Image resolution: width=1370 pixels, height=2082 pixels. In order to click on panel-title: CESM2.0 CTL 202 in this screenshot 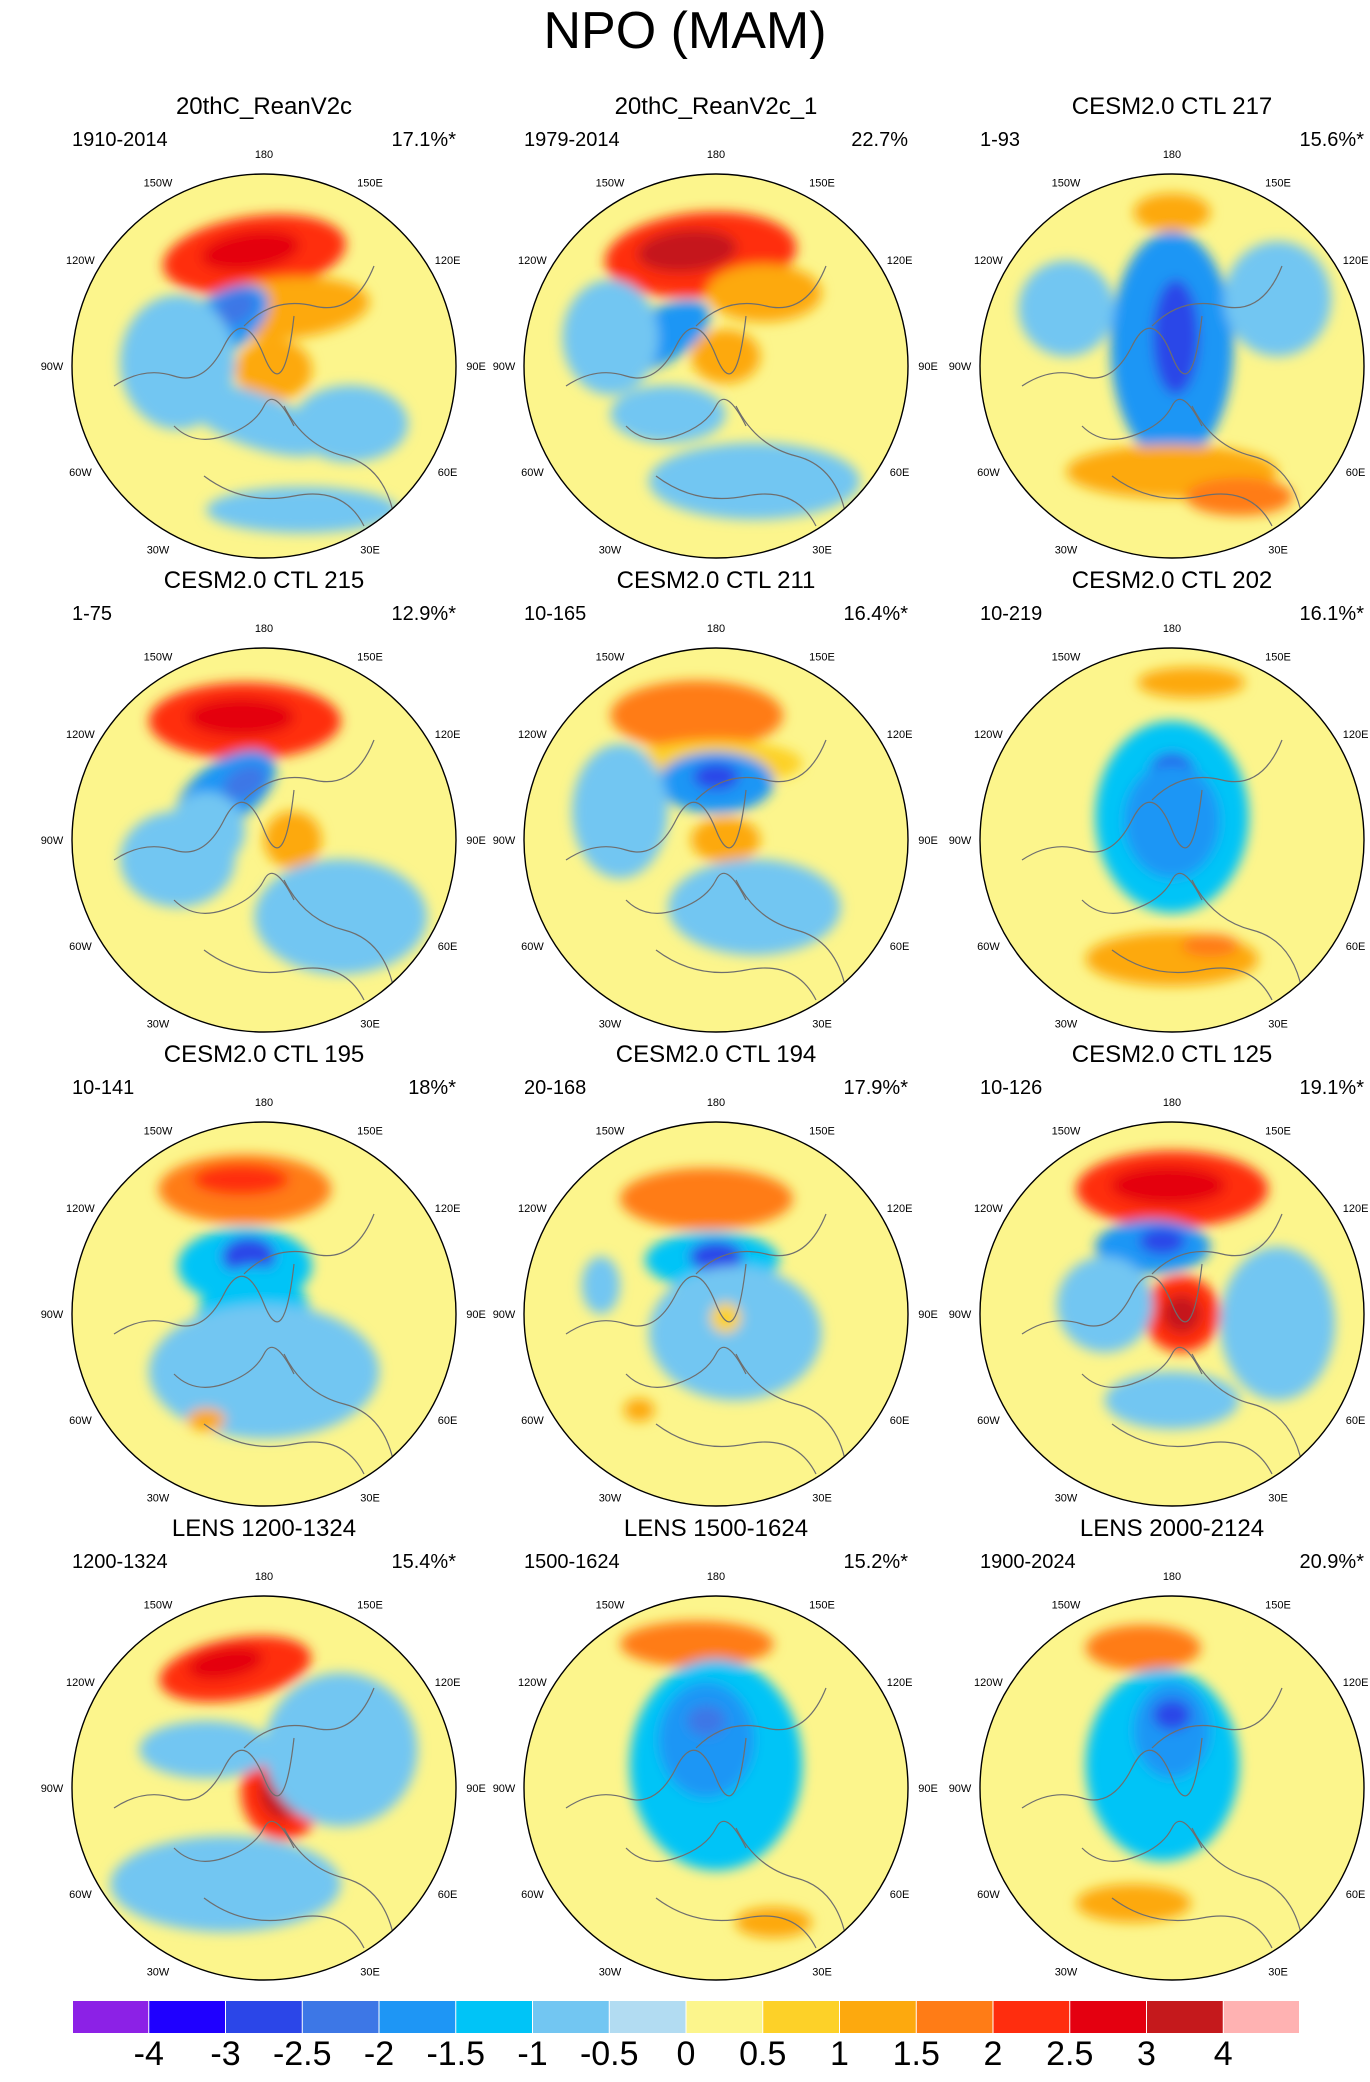, I will do `click(1172, 580)`.